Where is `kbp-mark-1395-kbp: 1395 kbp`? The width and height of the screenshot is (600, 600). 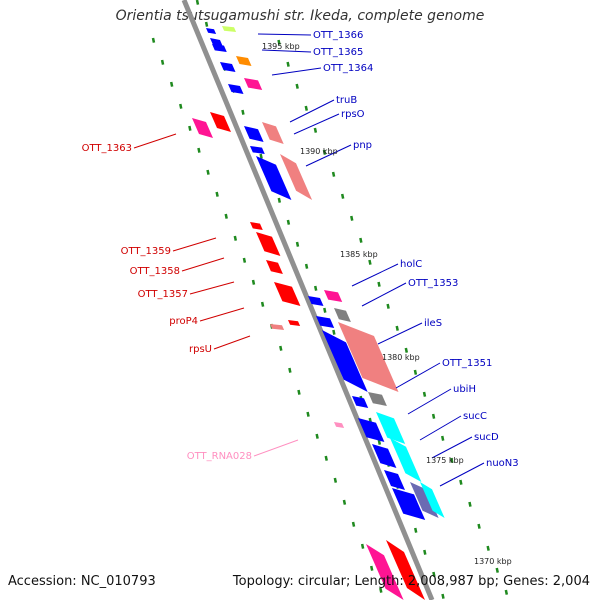
kbp-mark-1395-kbp: 1395 kbp is located at coordinates (281, 46).